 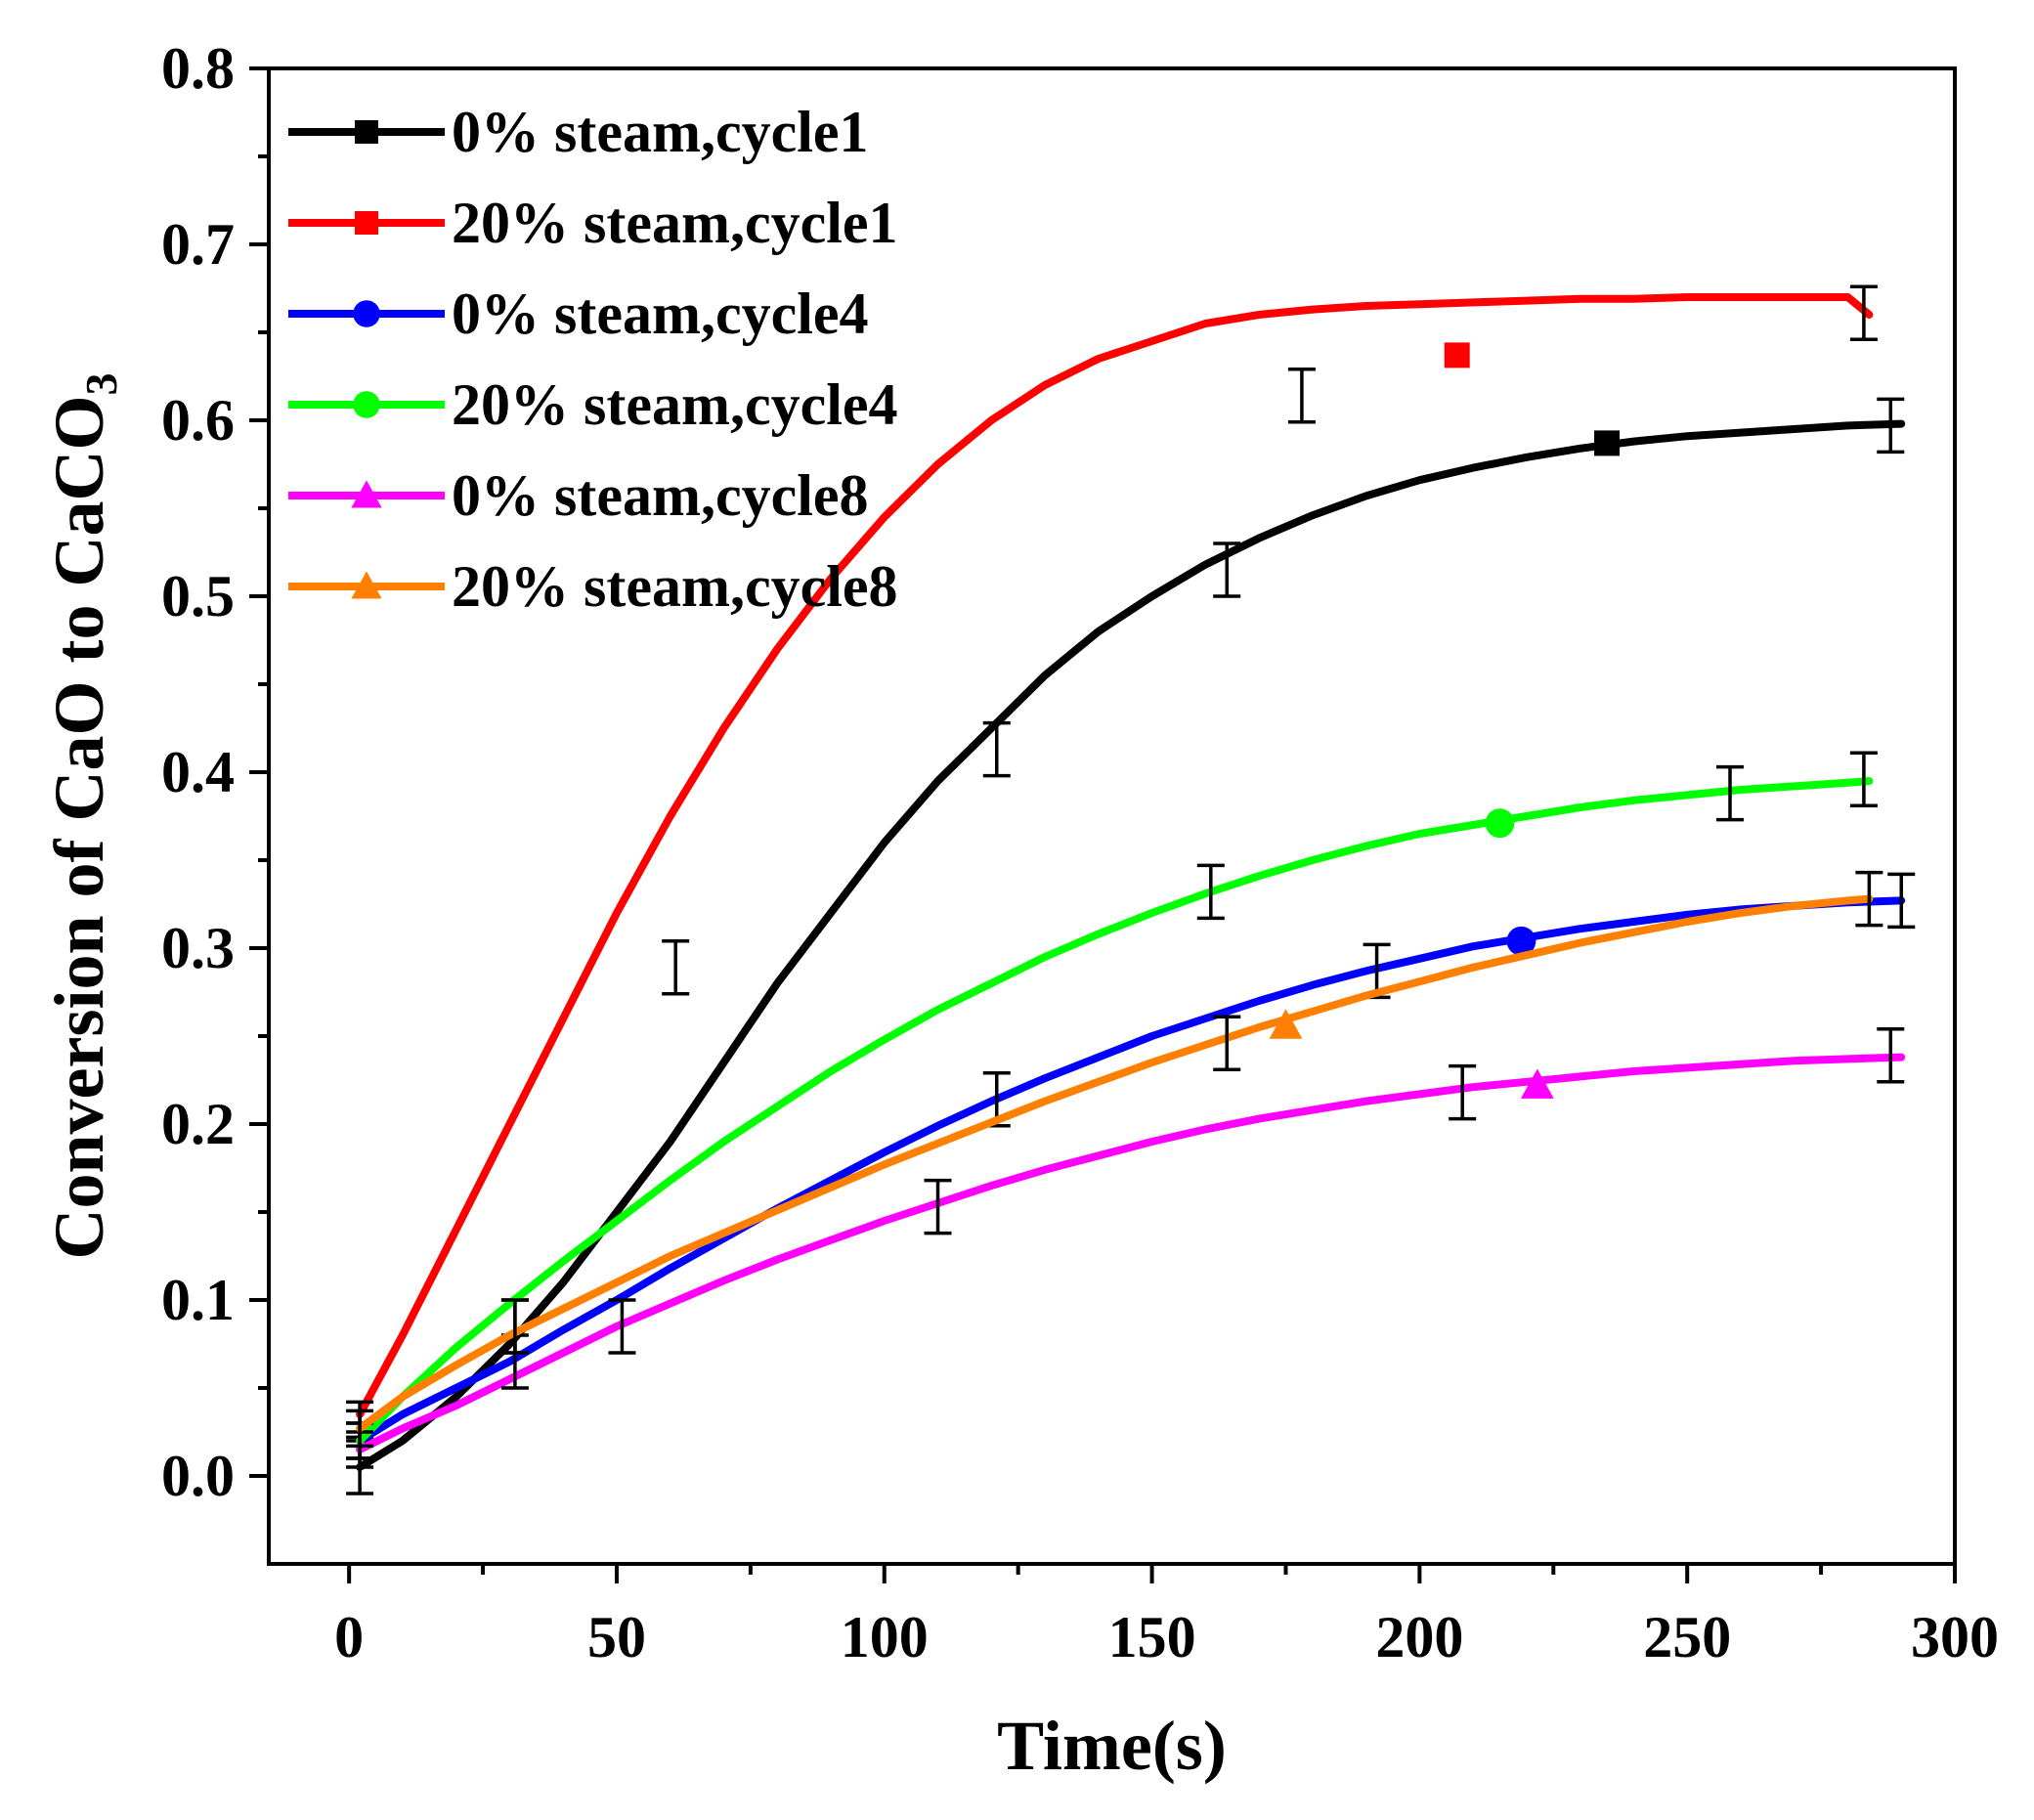 I want to click on x-tick-label: 200, so click(x=1419, y=1637).